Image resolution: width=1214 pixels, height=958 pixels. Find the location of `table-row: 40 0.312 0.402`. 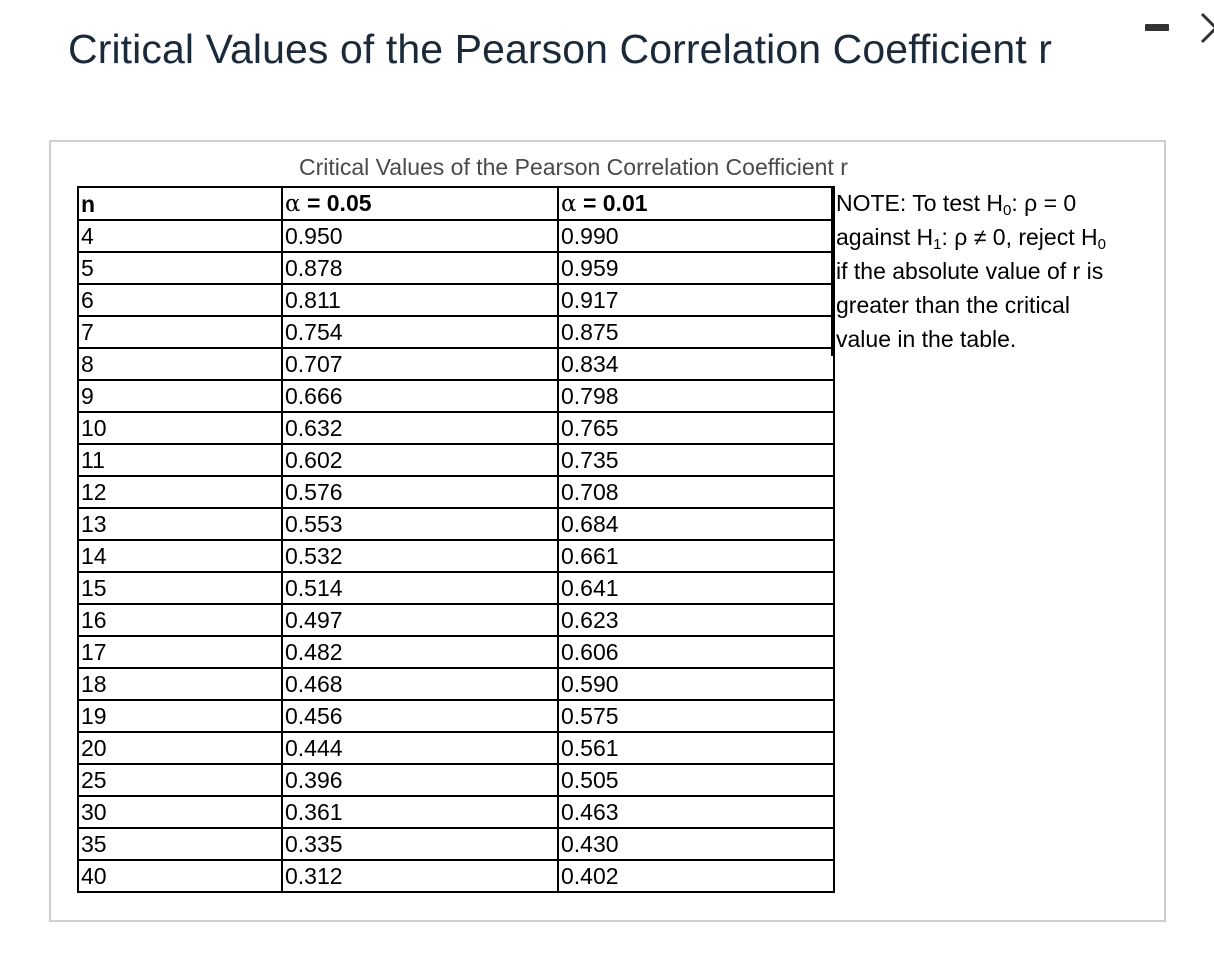

table-row: 40 0.312 0.402 is located at coordinates (456, 876).